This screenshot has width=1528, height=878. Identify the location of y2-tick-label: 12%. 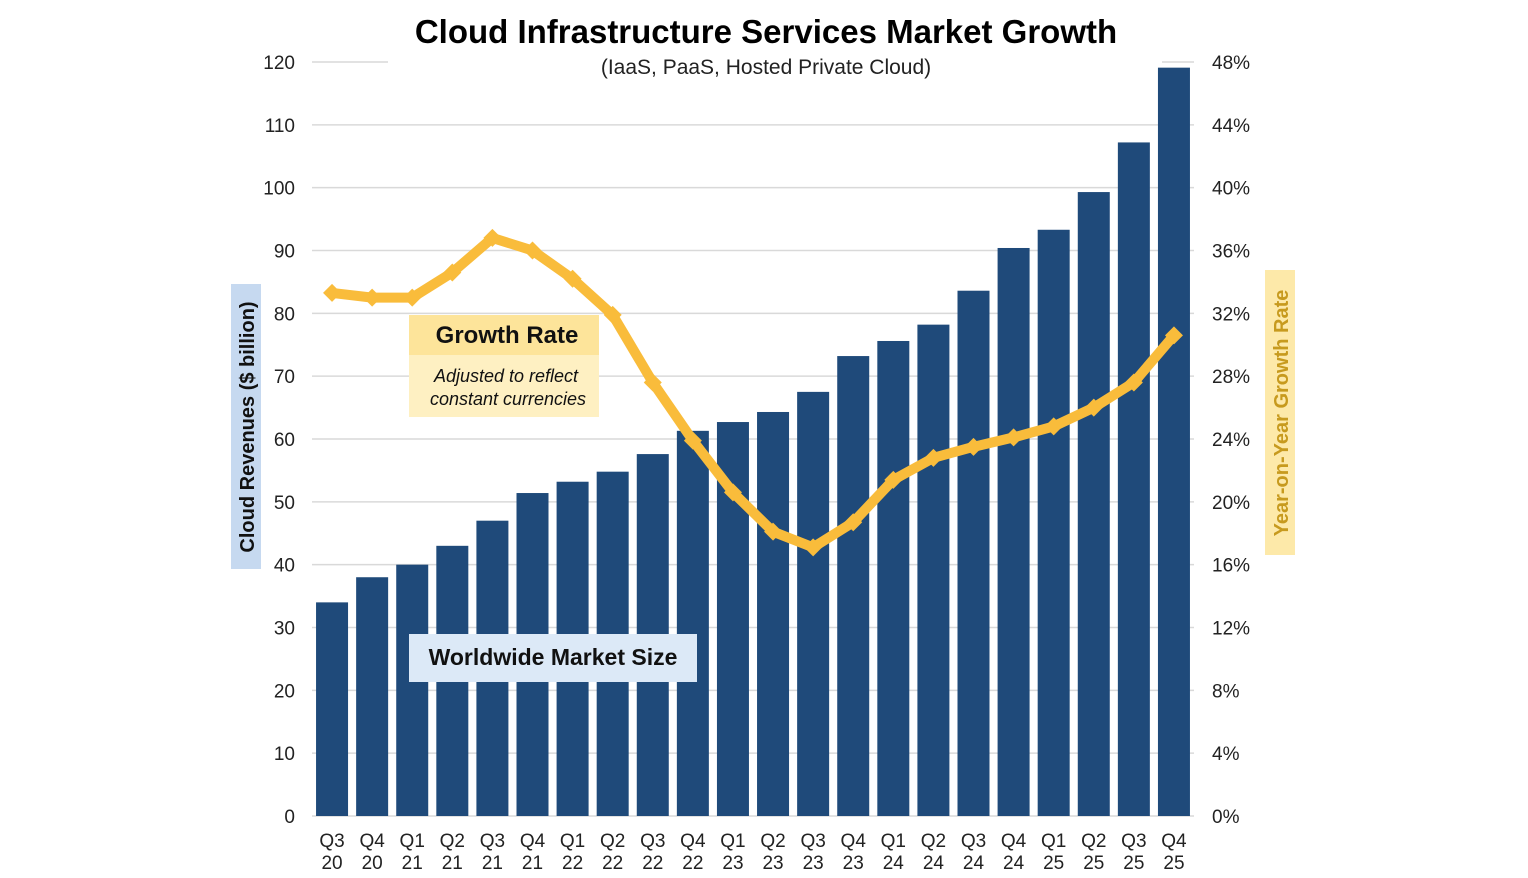
(1231, 629).